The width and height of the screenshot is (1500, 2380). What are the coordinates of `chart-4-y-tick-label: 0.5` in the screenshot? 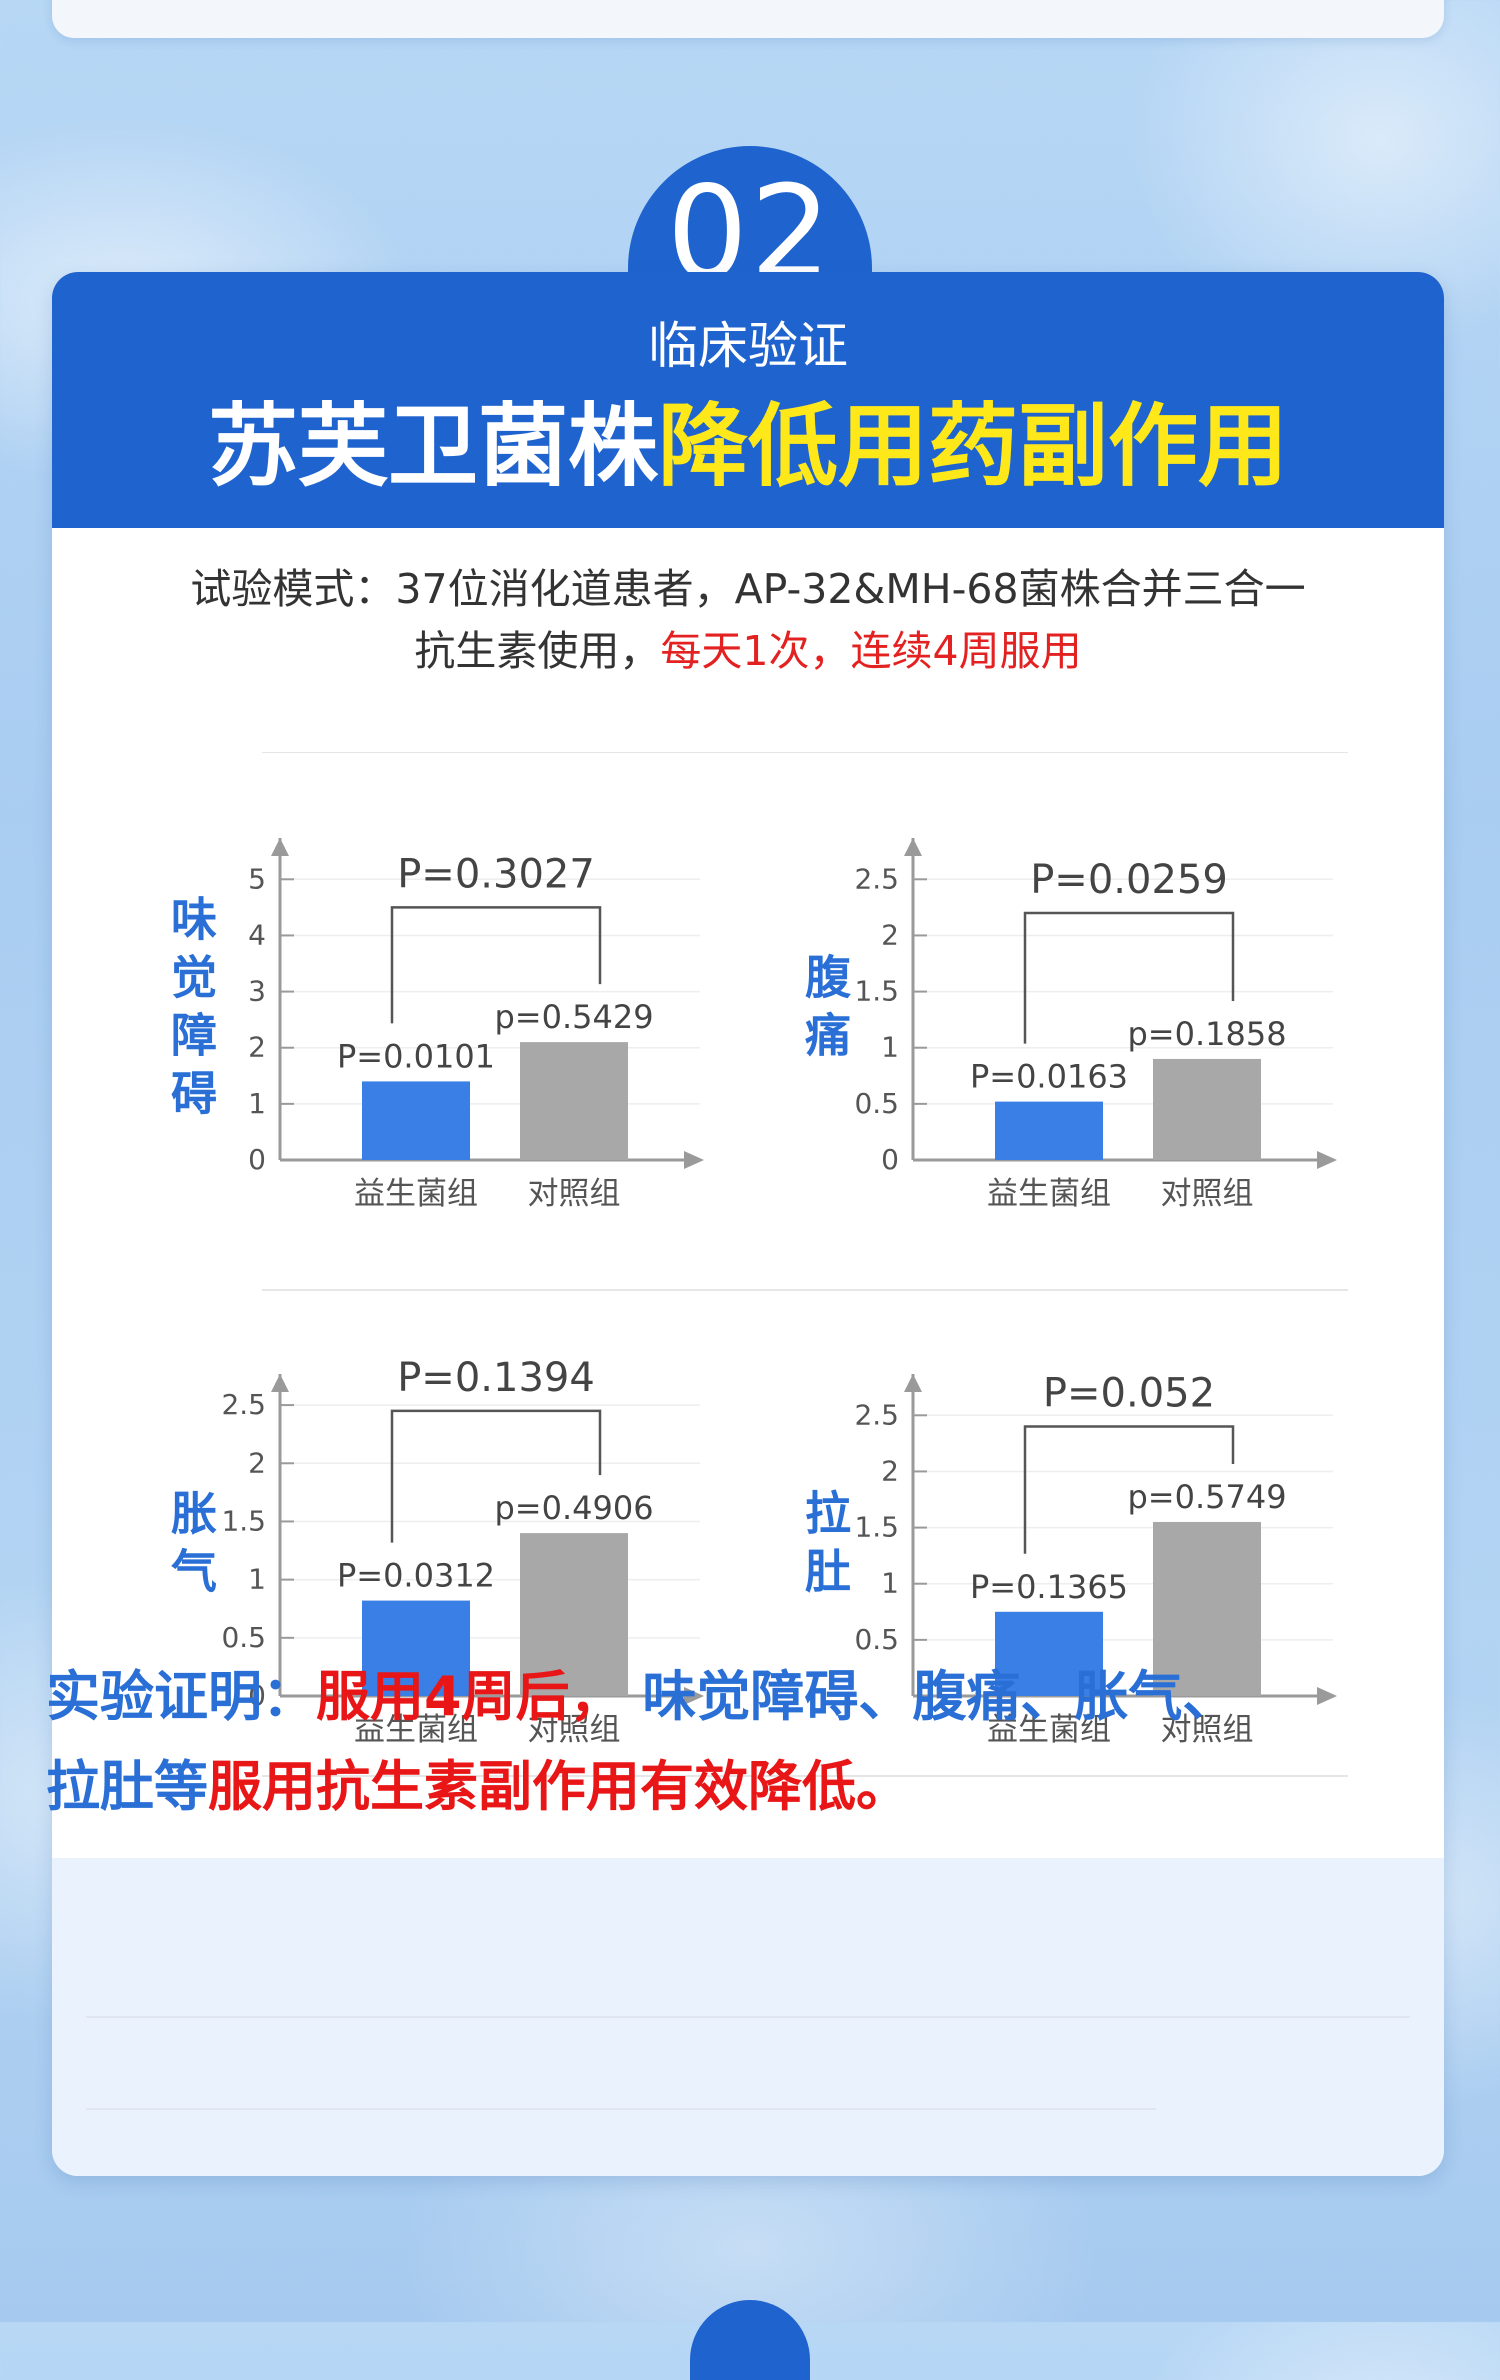 It's located at (876, 1639).